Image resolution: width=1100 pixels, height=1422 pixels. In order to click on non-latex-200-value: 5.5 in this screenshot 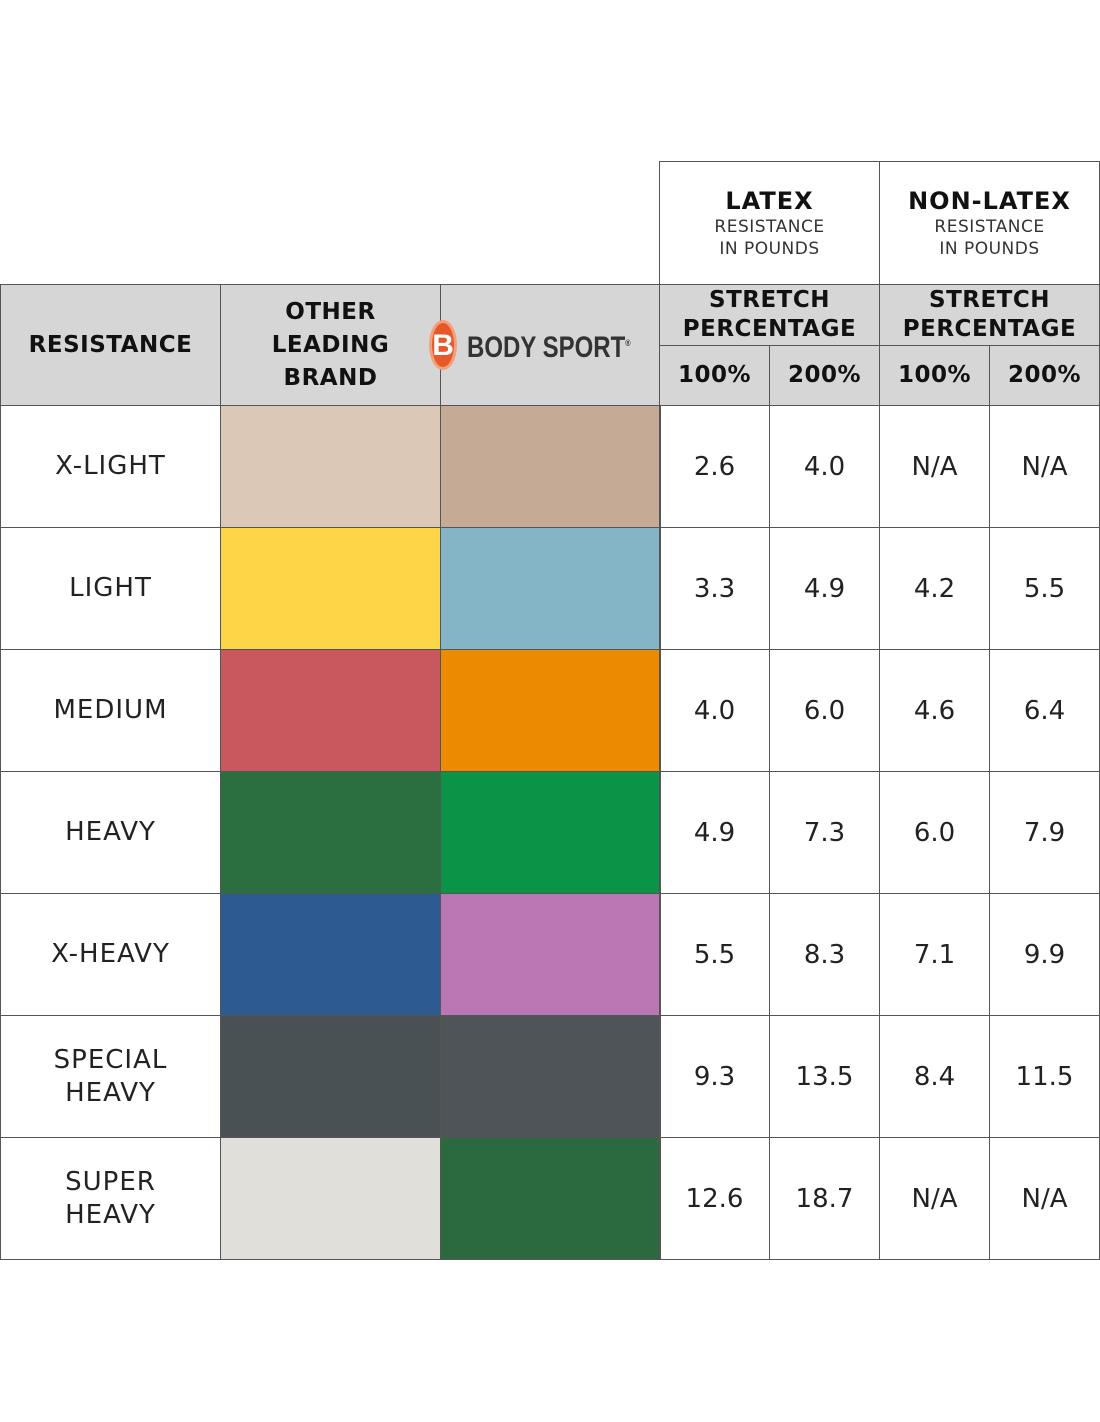, I will do `click(1044, 588)`.